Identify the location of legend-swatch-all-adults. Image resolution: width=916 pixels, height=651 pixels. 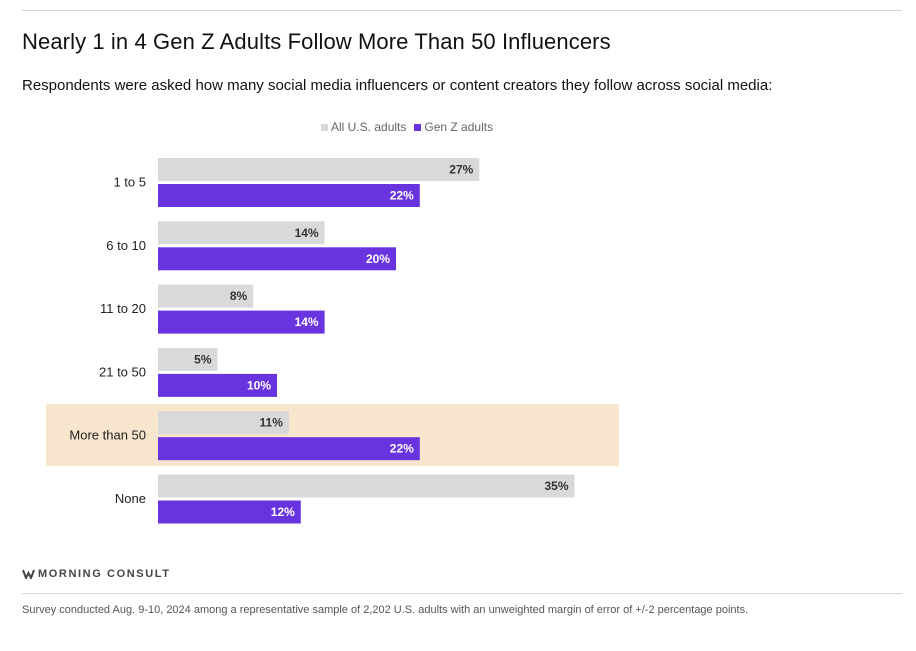
(324, 127).